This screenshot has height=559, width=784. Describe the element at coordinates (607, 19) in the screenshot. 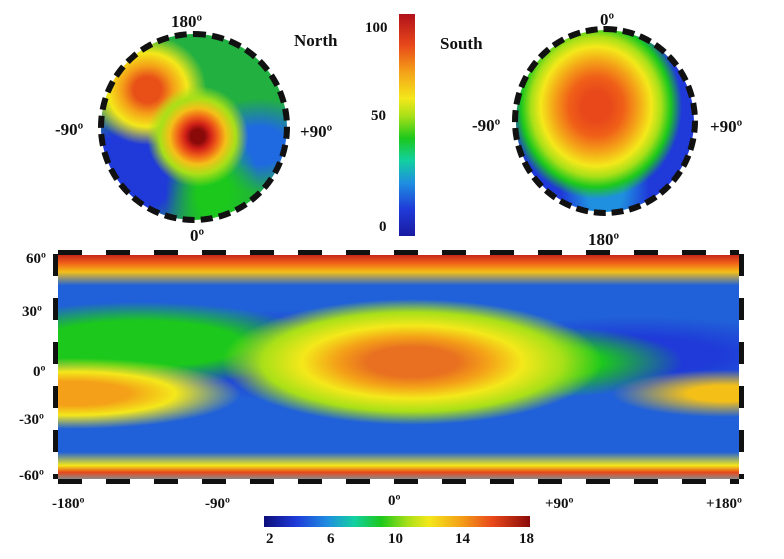

I see `south-top-label: 0º` at that location.